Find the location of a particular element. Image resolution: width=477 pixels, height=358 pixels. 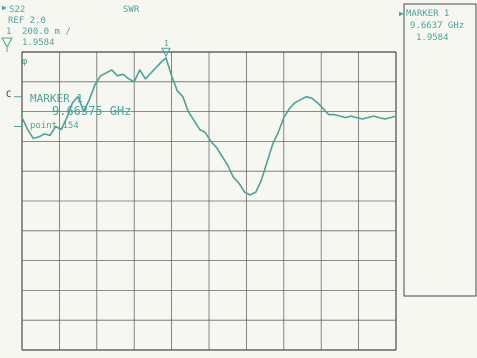

trace-marker-icon is located at coordinates (166, 52).